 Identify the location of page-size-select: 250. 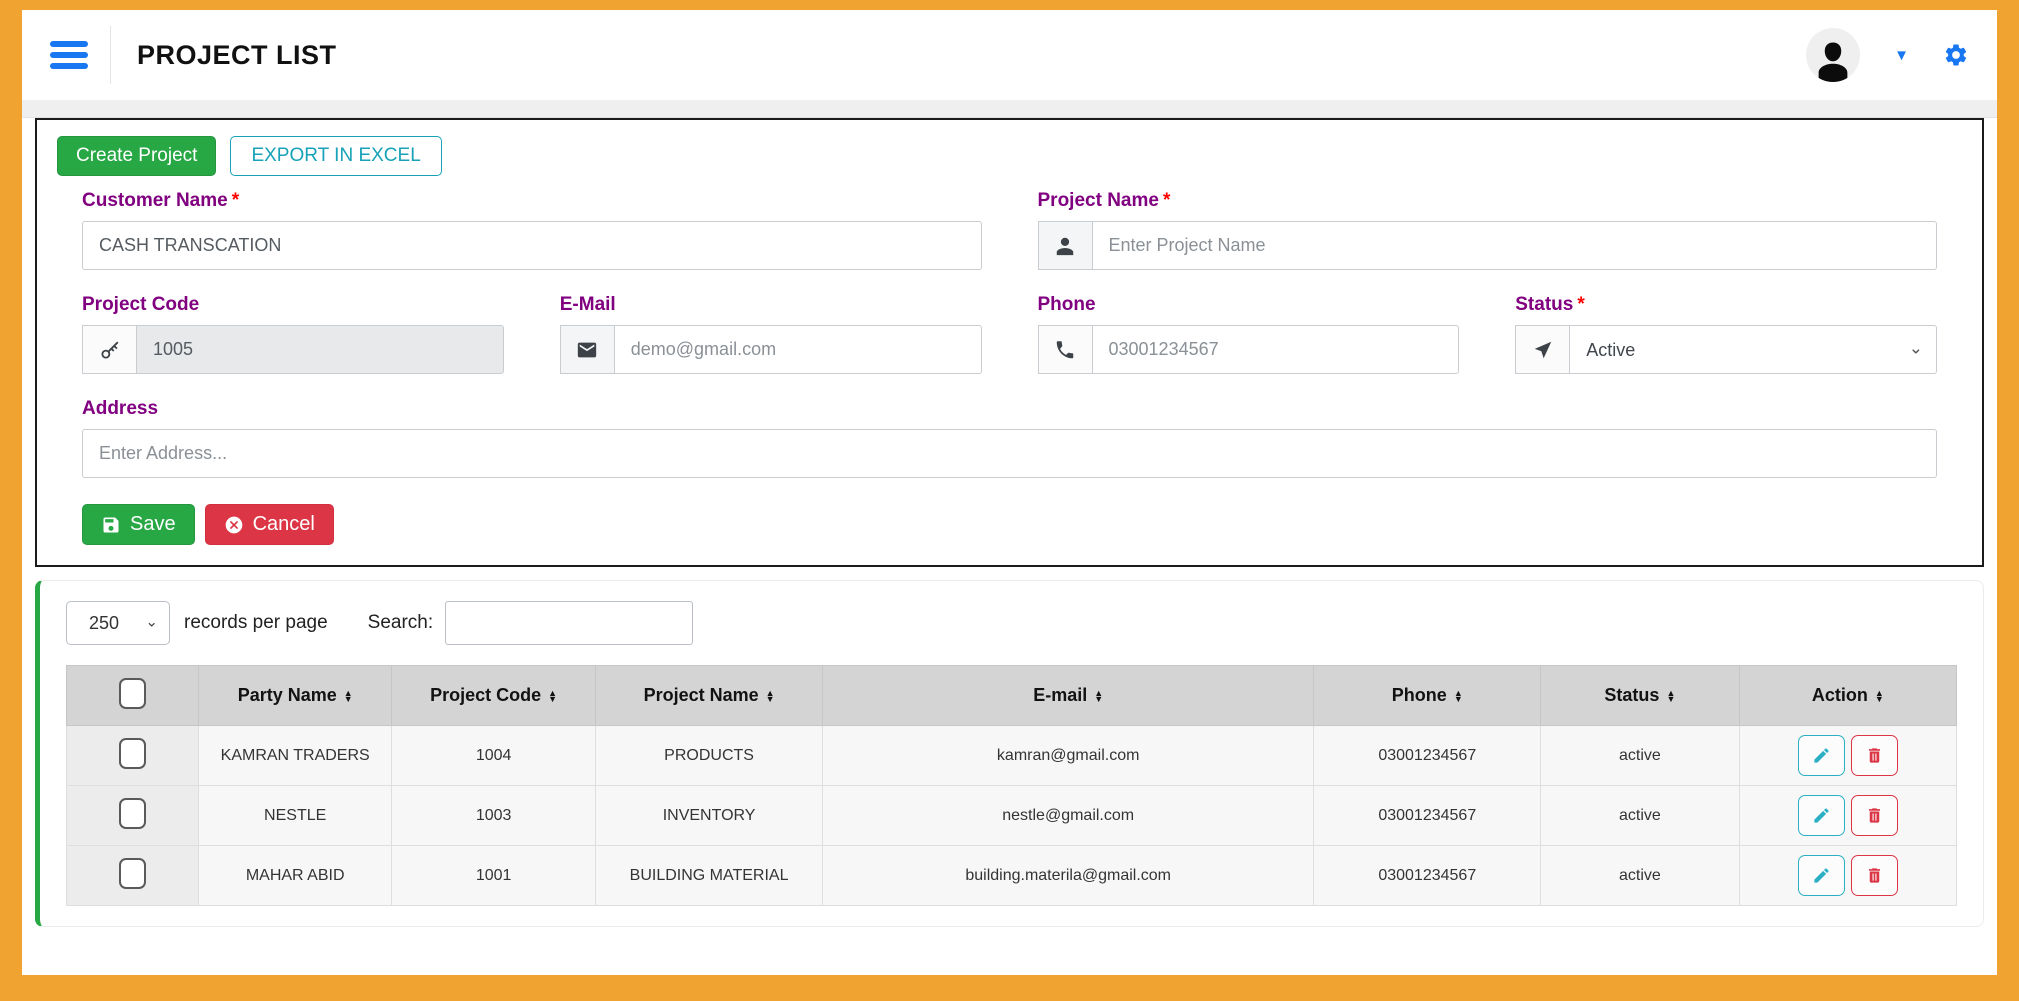
(118, 623).